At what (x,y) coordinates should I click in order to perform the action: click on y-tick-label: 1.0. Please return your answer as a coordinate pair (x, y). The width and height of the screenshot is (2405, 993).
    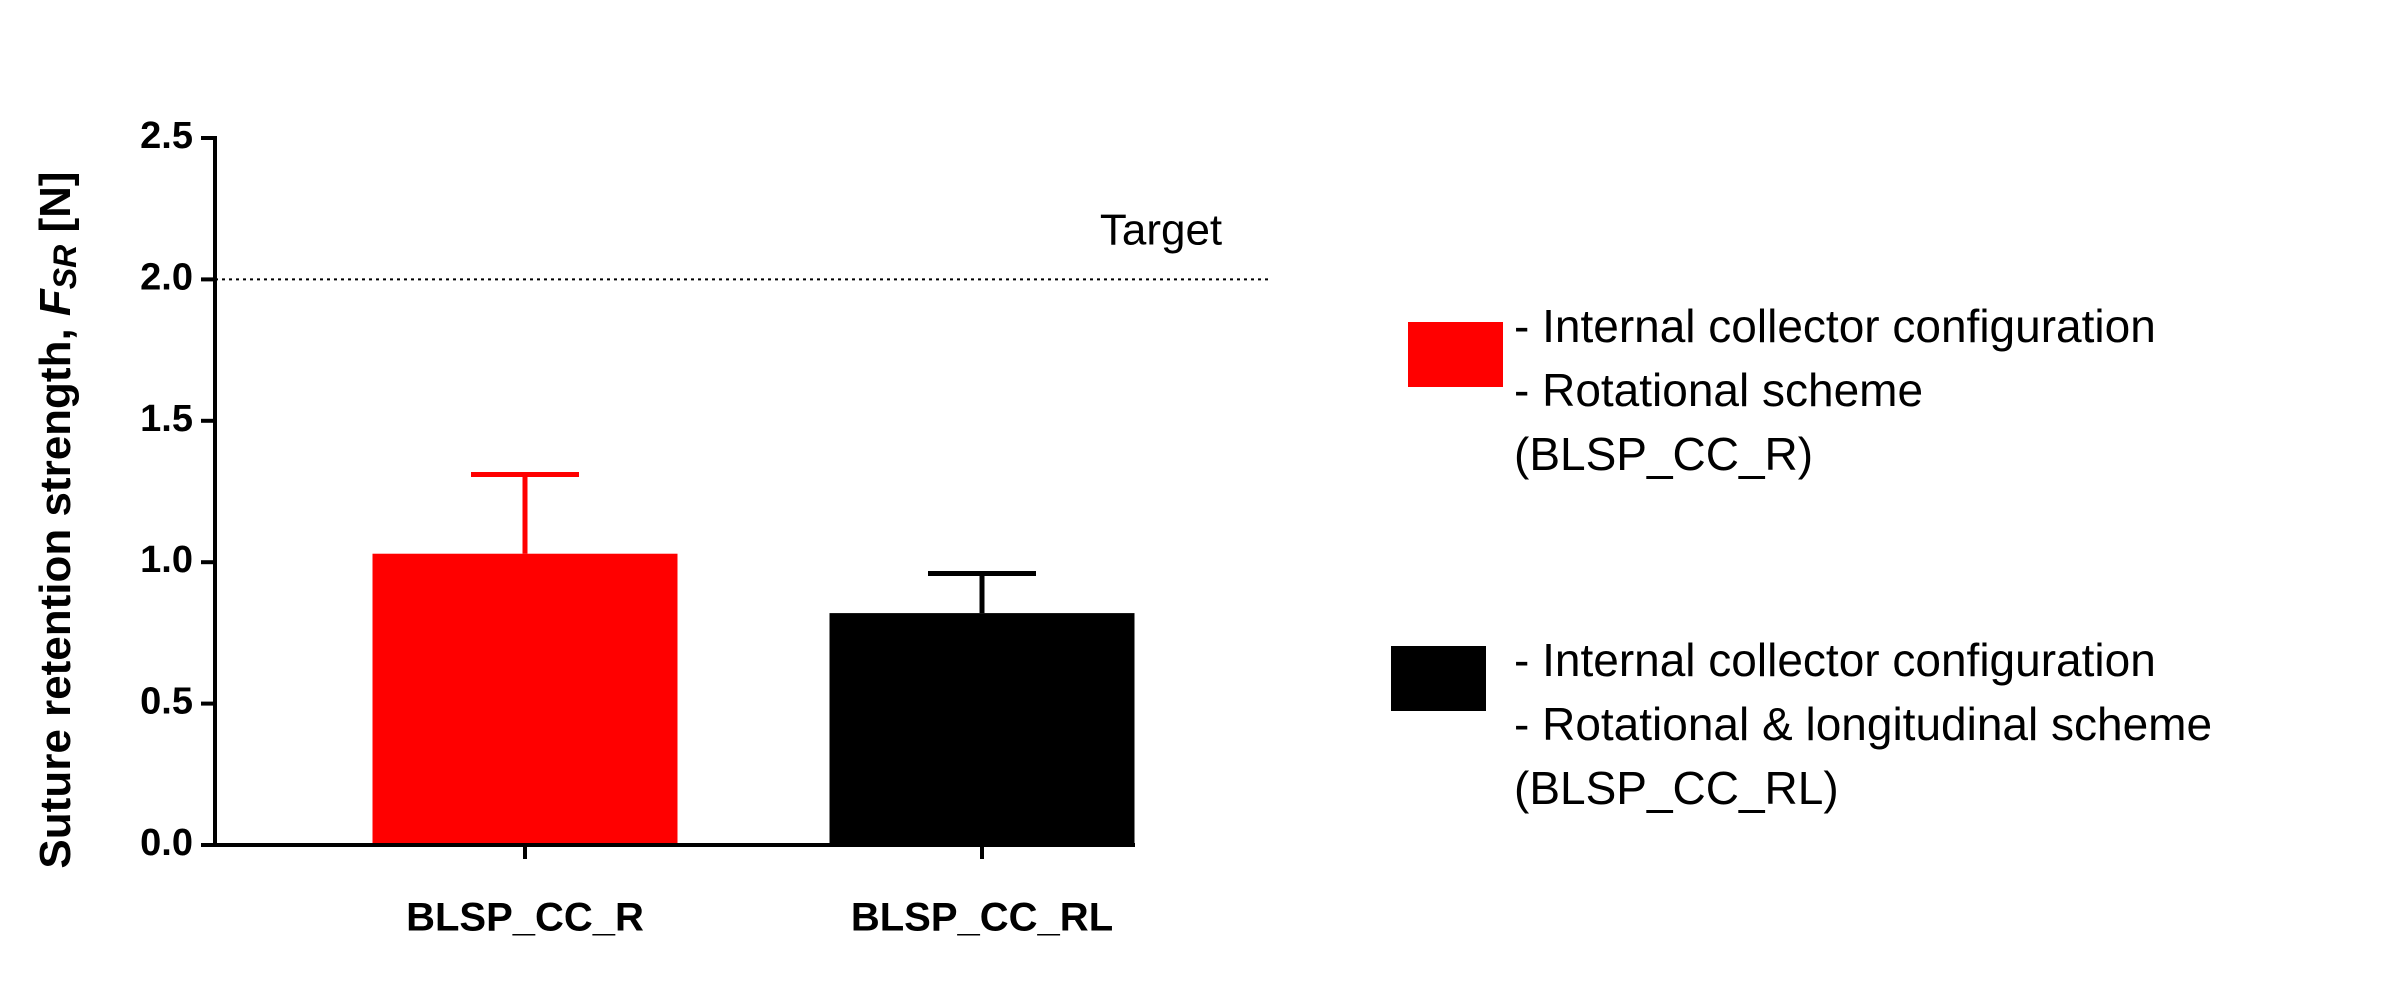
    Looking at the image, I should click on (166, 560).